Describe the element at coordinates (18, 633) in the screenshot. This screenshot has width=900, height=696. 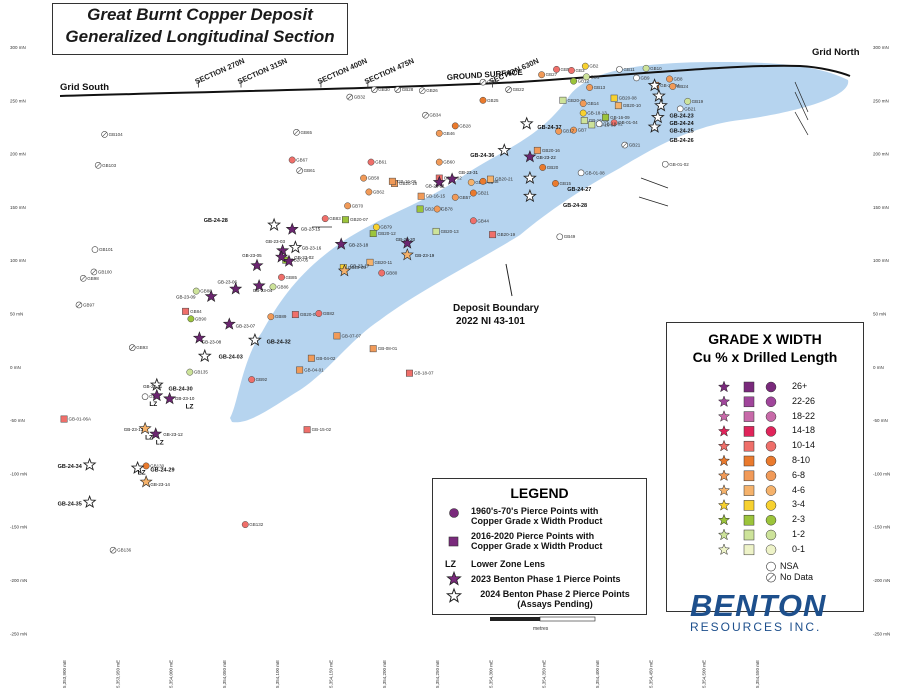
I see `y-axis-label-left: -250 mN` at that location.